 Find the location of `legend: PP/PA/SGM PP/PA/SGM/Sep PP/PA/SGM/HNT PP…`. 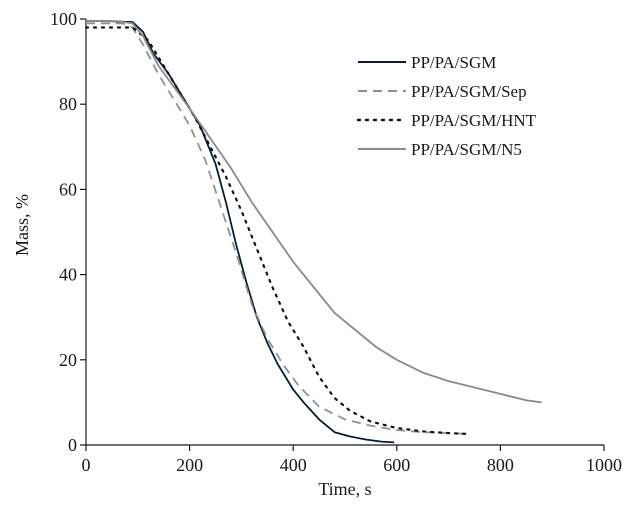

legend: PP/PA/SGM PP/PA/SGM/Sep PP/PA/SGM/HNT PP… is located at coordinates (446, 106).